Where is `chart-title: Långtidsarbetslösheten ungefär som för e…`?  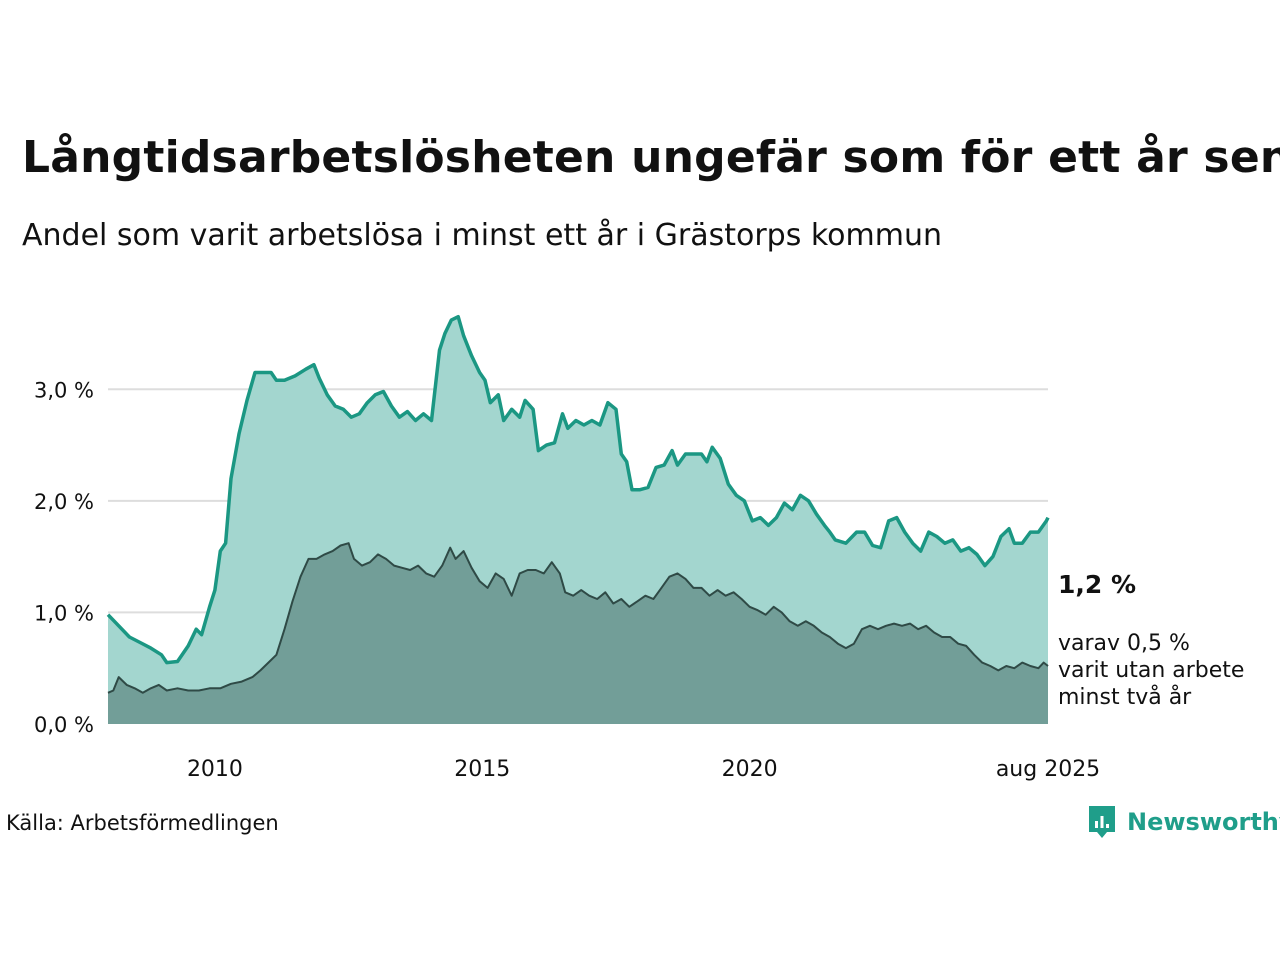
chart-title: Långtidsarbetslösheten ungefär som för e… is located at coordinates (651, 157).